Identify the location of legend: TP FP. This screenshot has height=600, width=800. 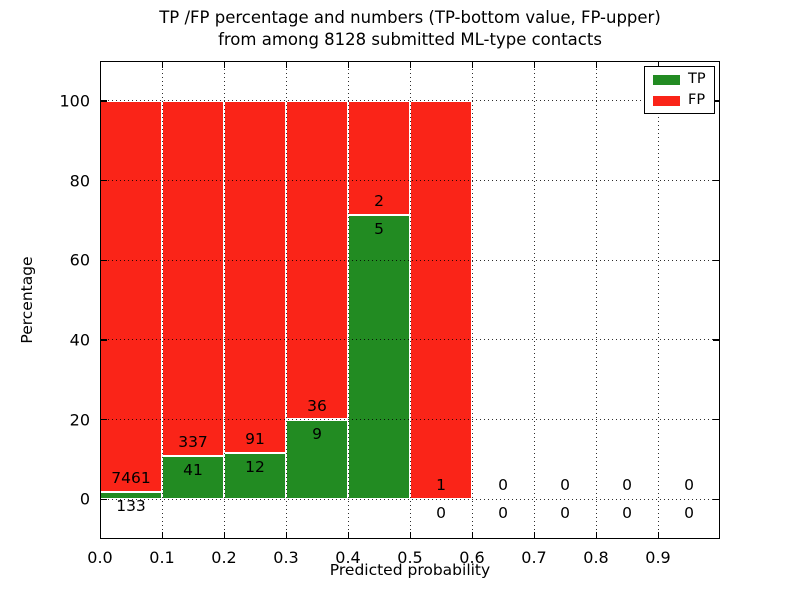
(679, 90).